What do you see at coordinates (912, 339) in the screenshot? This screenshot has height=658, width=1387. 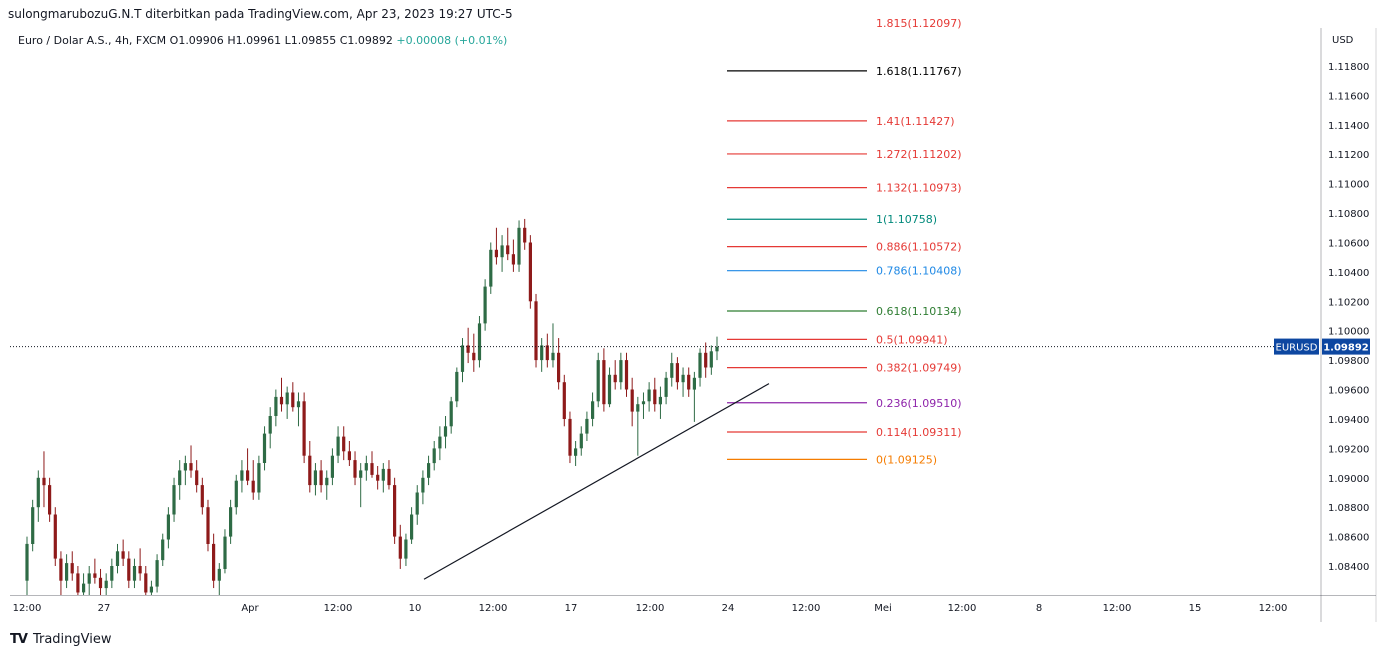 I see `fib-label: 0.5(1.09941)` at bounding box center [912, 339].